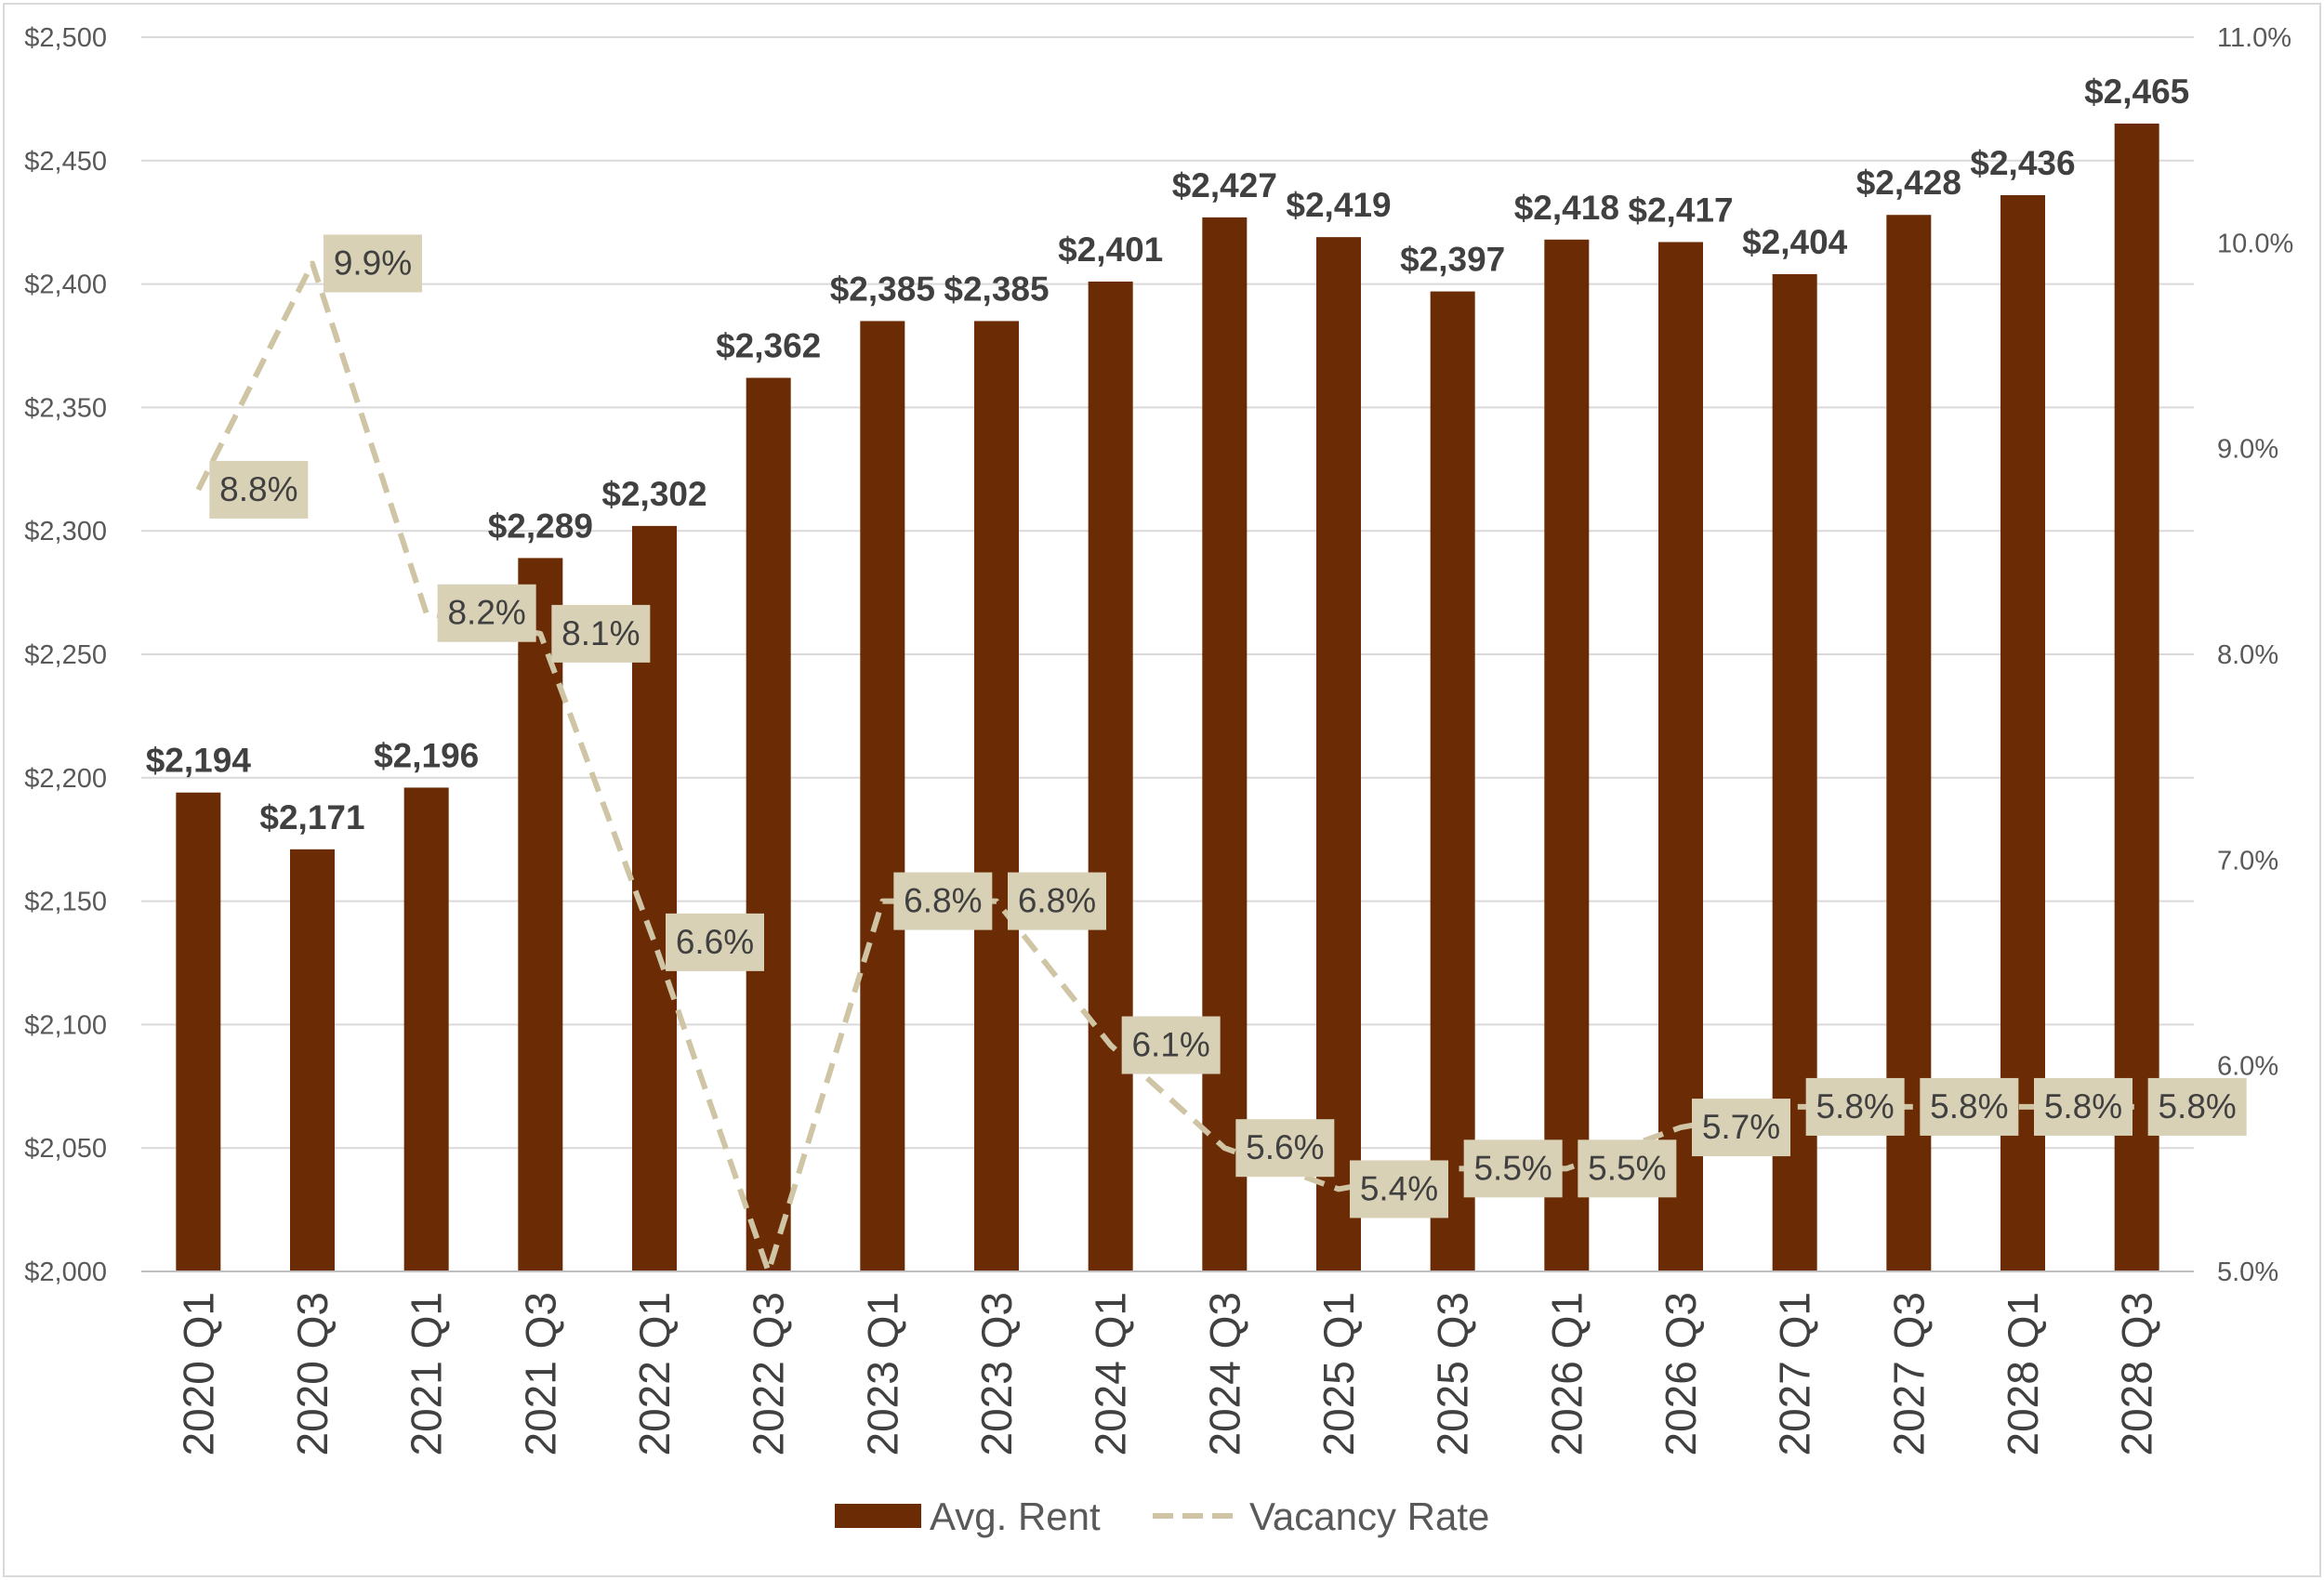 The image size is (2324, 1580). Describe the element at coordinates (2247, 1272) in the screenshot. I see `right-tick-label: 5.0%` at that location.